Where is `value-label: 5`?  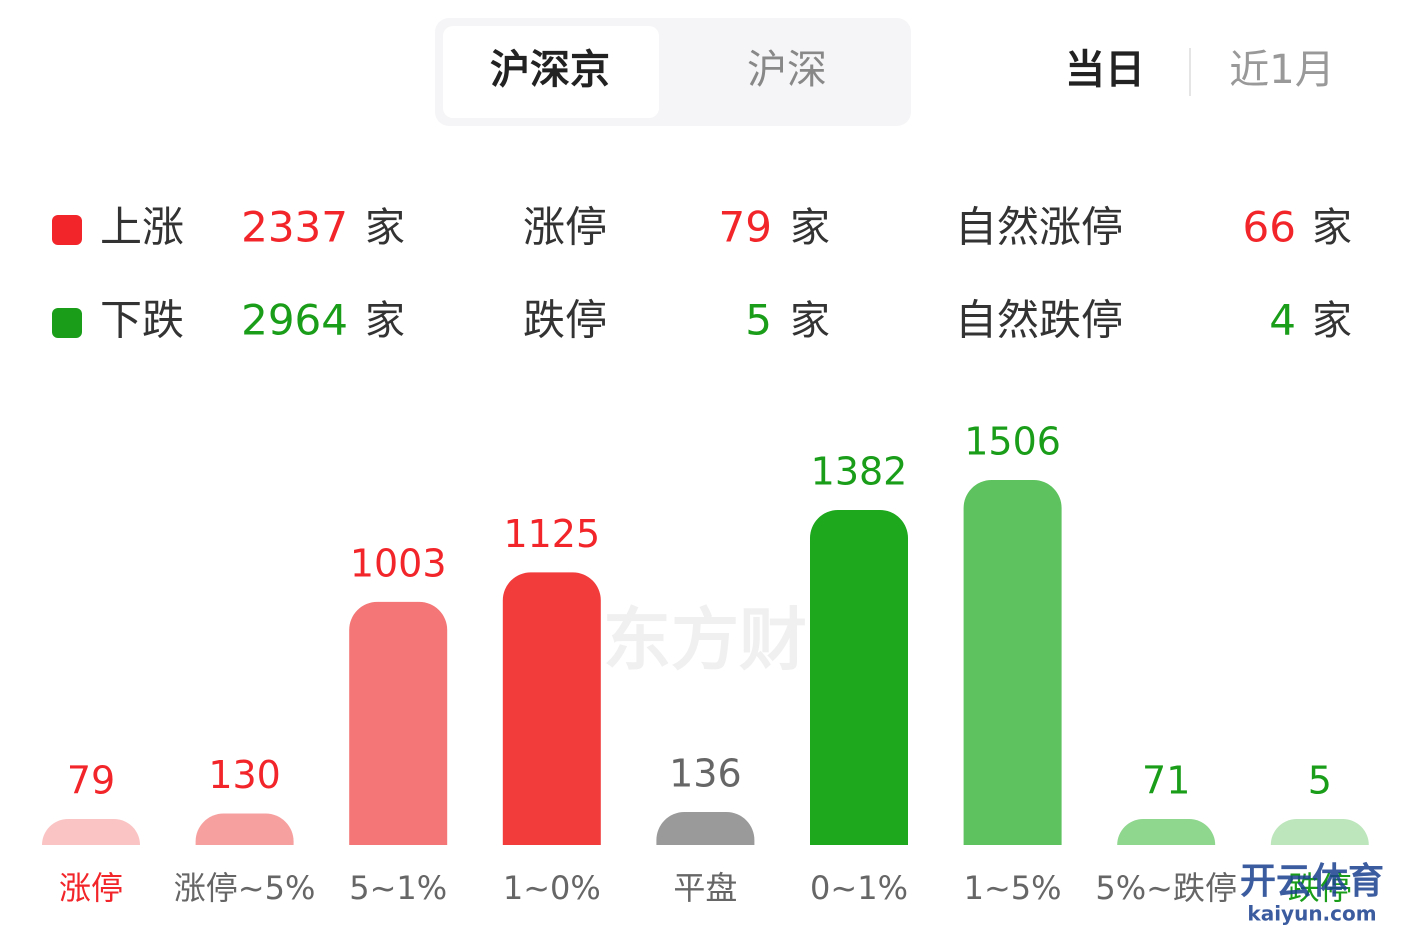 value-label: 5 is located at coordinates (1320, 781).